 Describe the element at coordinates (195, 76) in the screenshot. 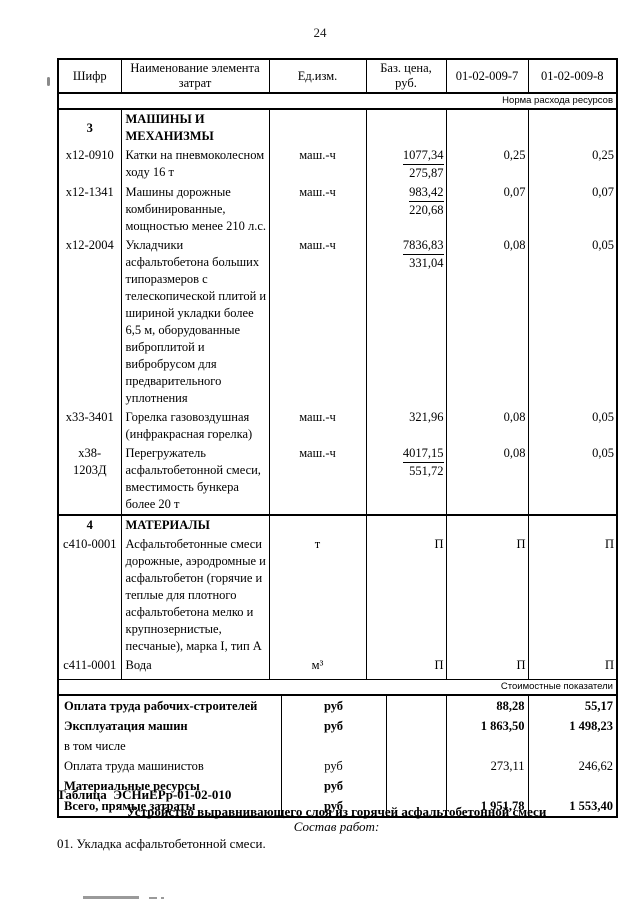

I see `header-element-name: Наименование элемента затрат` at that location.